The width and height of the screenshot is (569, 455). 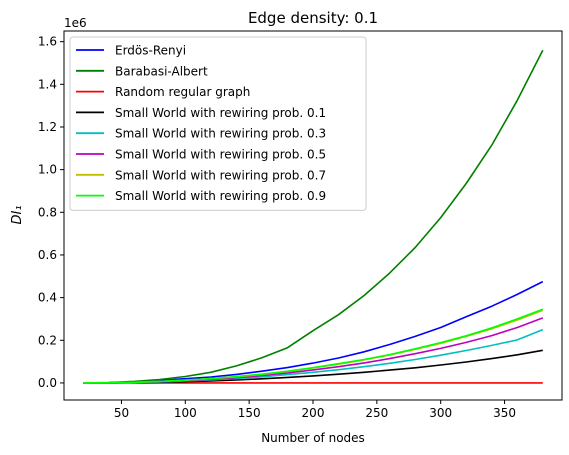 I want to click on x-tick-label: 200, so click(x=313, y=413).